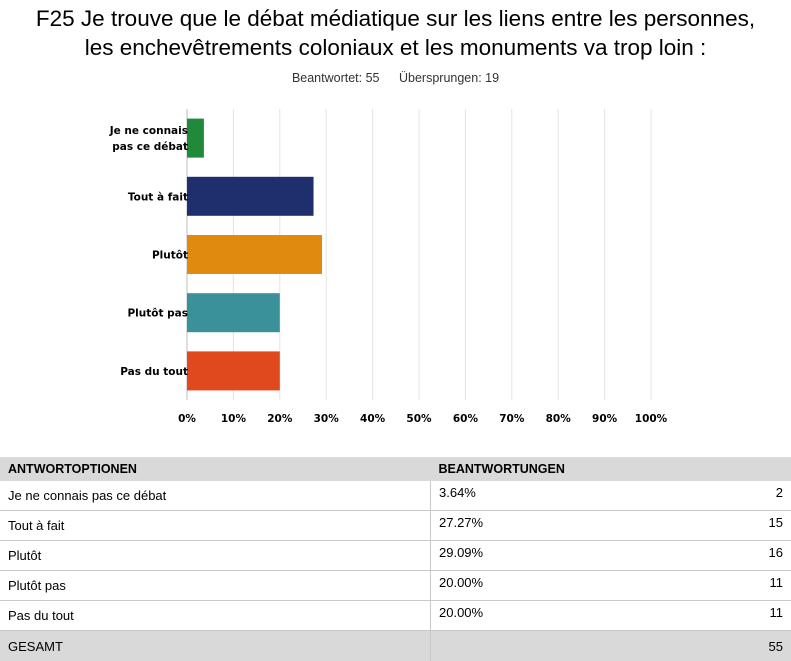 The width and height of the screenshot is (791, 661). I want to click on row-percent: 29.09%, so click(514, 556).